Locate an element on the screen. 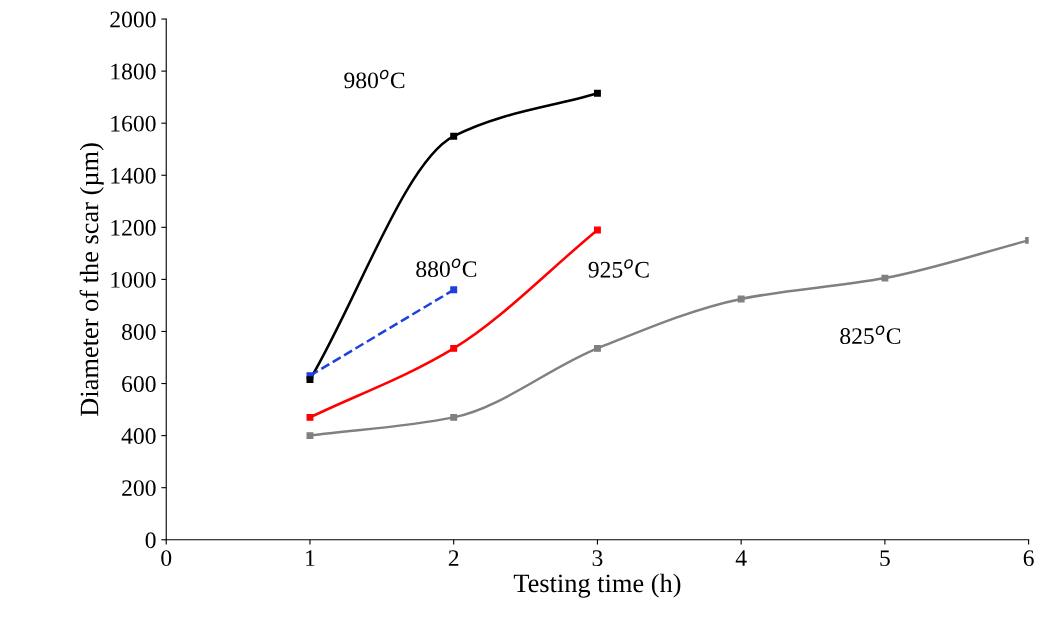 This screenshot has height=635, width=1039. x-tick-label: 2 is located at coordinates (453, 558).